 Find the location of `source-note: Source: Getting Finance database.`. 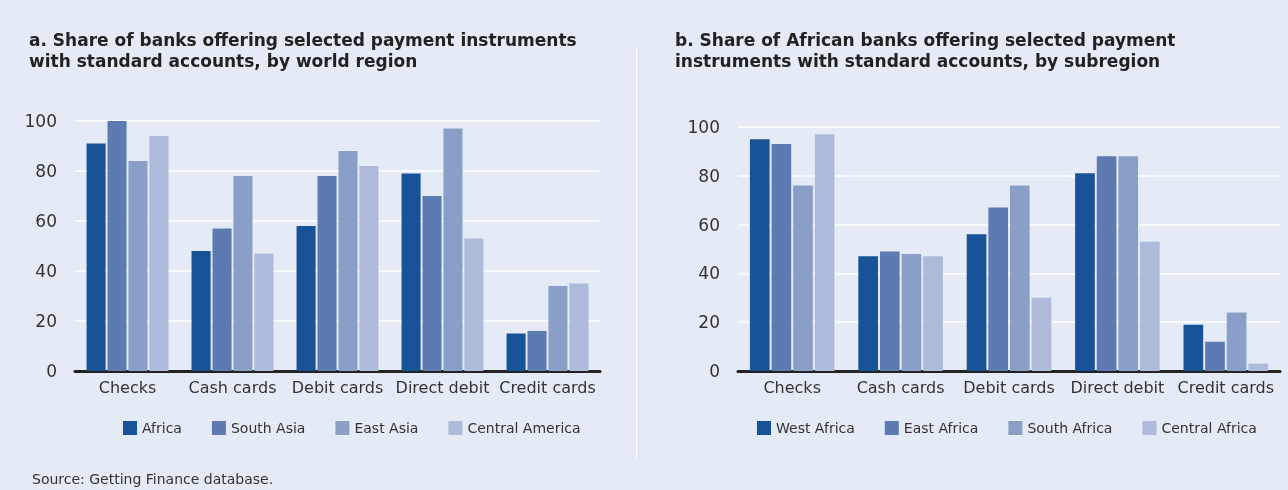

source-note: Source: Getting Finance database. is located at coordinates (153, 479).